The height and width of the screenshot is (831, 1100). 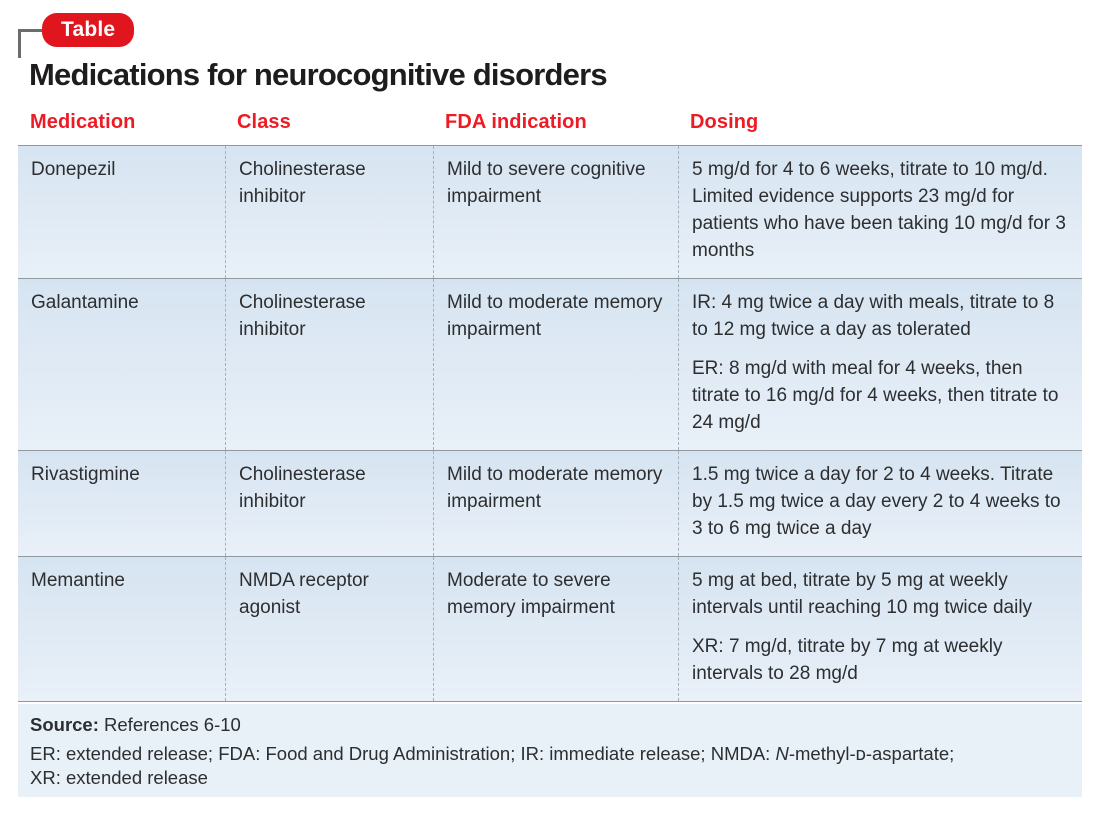 What do you see at coordinates (329, 629) in the screenshot?
I see `class-cell: NMDA receptor agonist` at bounding box center [329, 629].